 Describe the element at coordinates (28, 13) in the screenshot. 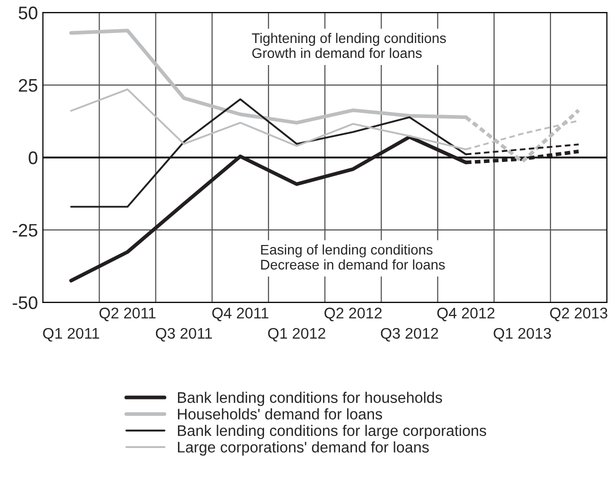

I see `y-tick-label: 50` at that location.